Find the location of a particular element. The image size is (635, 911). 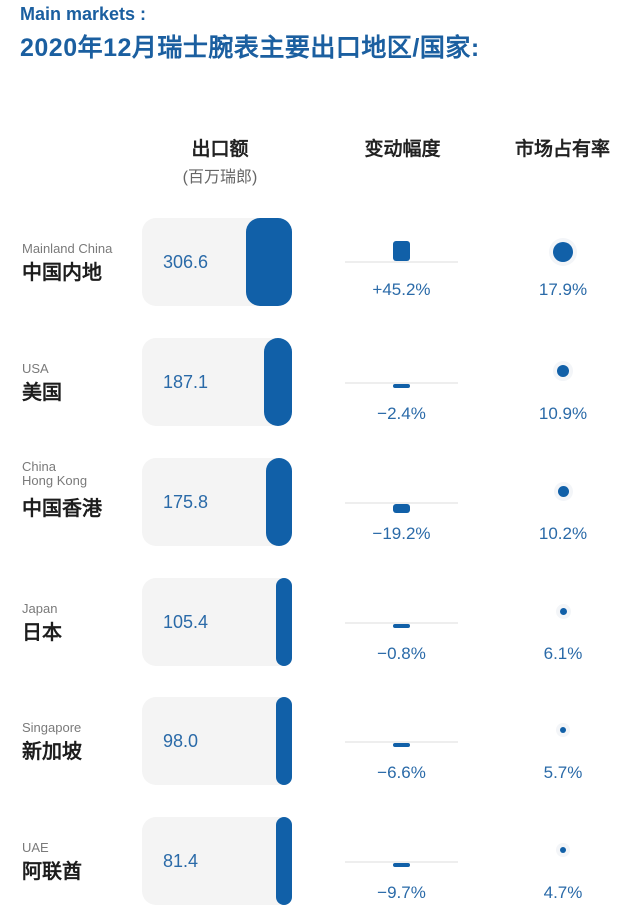

market-name-en: China Hong Kong is located at coordinates (55, 473).